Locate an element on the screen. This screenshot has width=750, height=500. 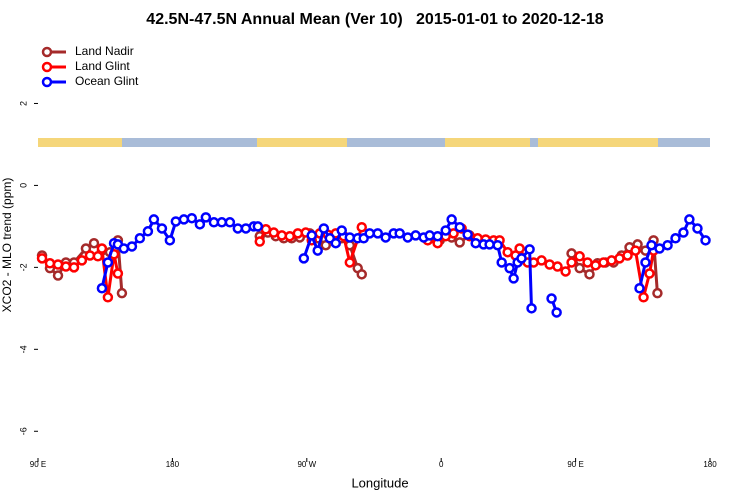
y-axis-label: XCO2 - MLO trend (ppm) is located at coordinates (7, 245).